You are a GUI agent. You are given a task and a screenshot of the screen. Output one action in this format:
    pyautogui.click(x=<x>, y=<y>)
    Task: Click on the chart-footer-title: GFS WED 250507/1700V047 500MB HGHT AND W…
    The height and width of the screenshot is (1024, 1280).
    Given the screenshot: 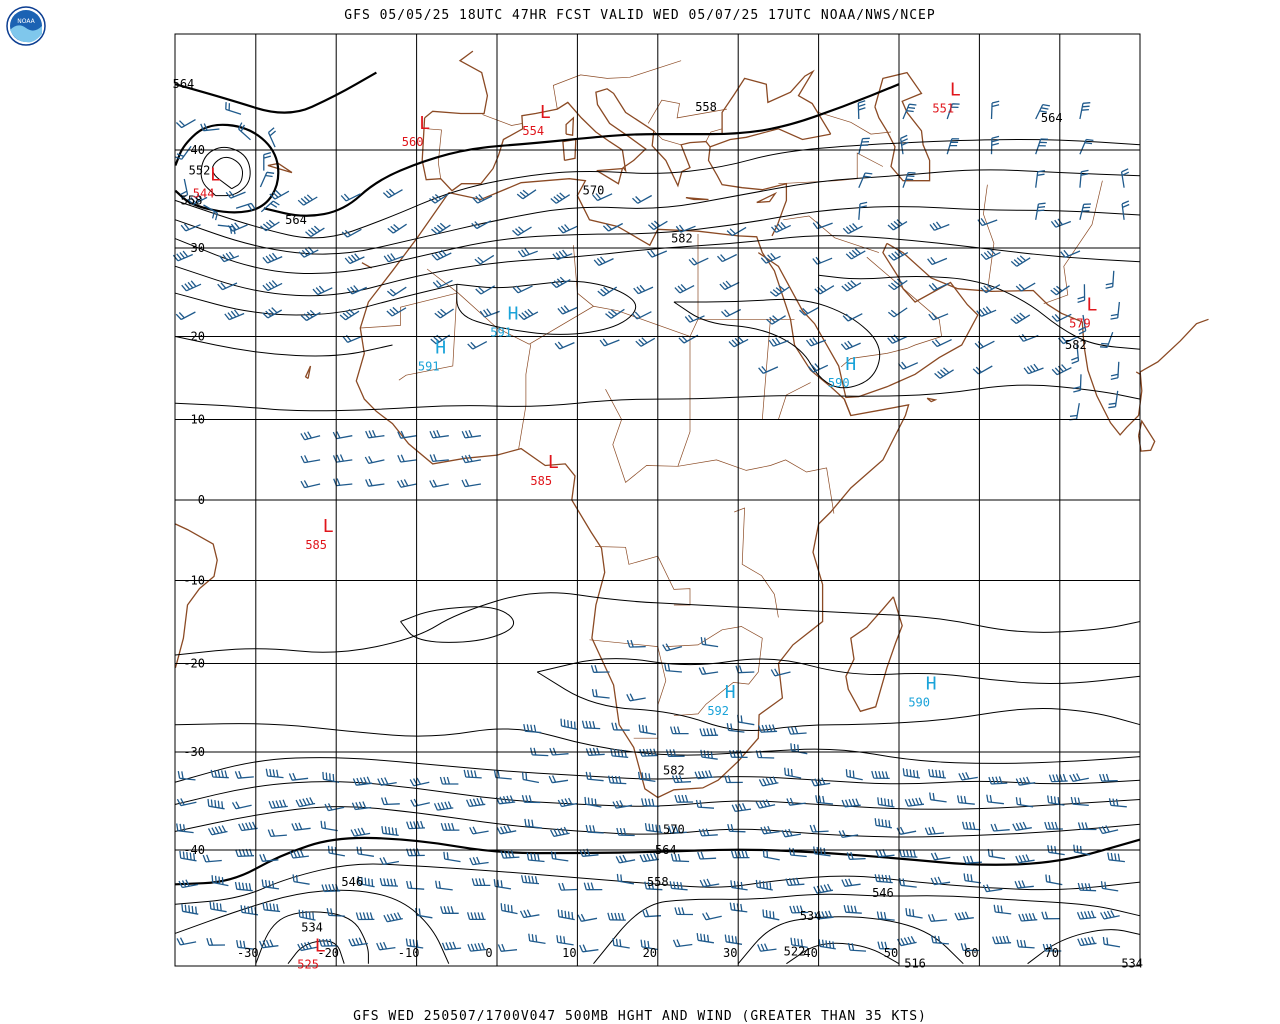 What is the action you would take?
    pyautogui.click(x=640, y=1016)
    